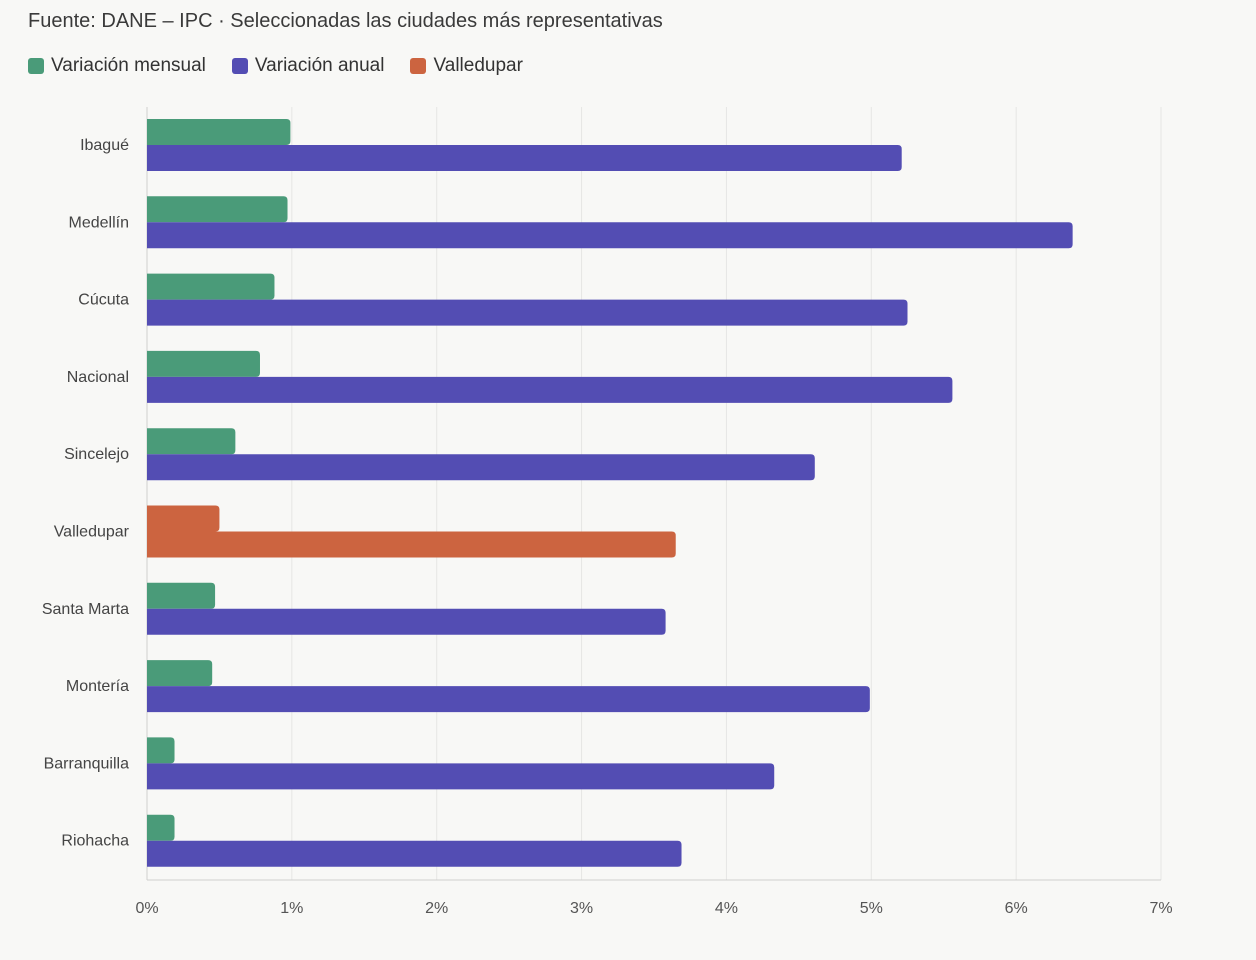 This screenshot has height=960, width=1256. I want to click on legend-label: Valledupar, so click(478, 65).